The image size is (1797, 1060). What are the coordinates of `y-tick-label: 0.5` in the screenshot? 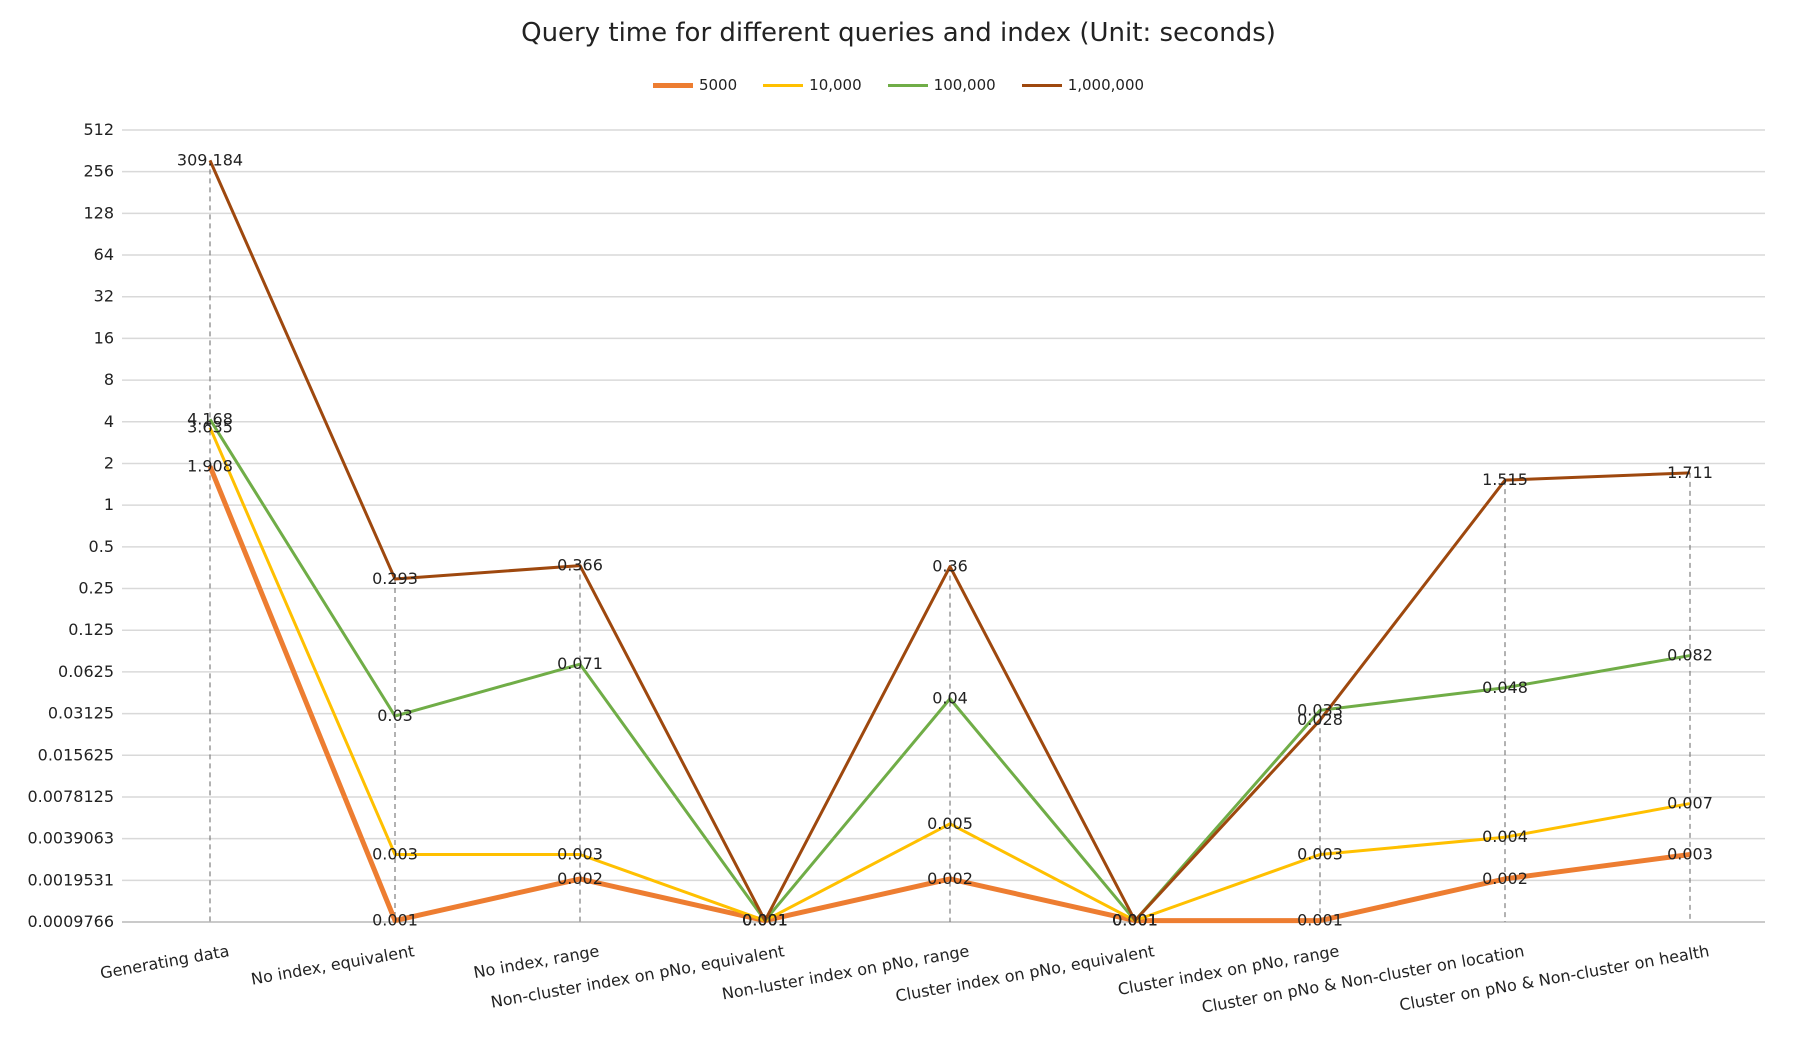 It's located at (101, 546).